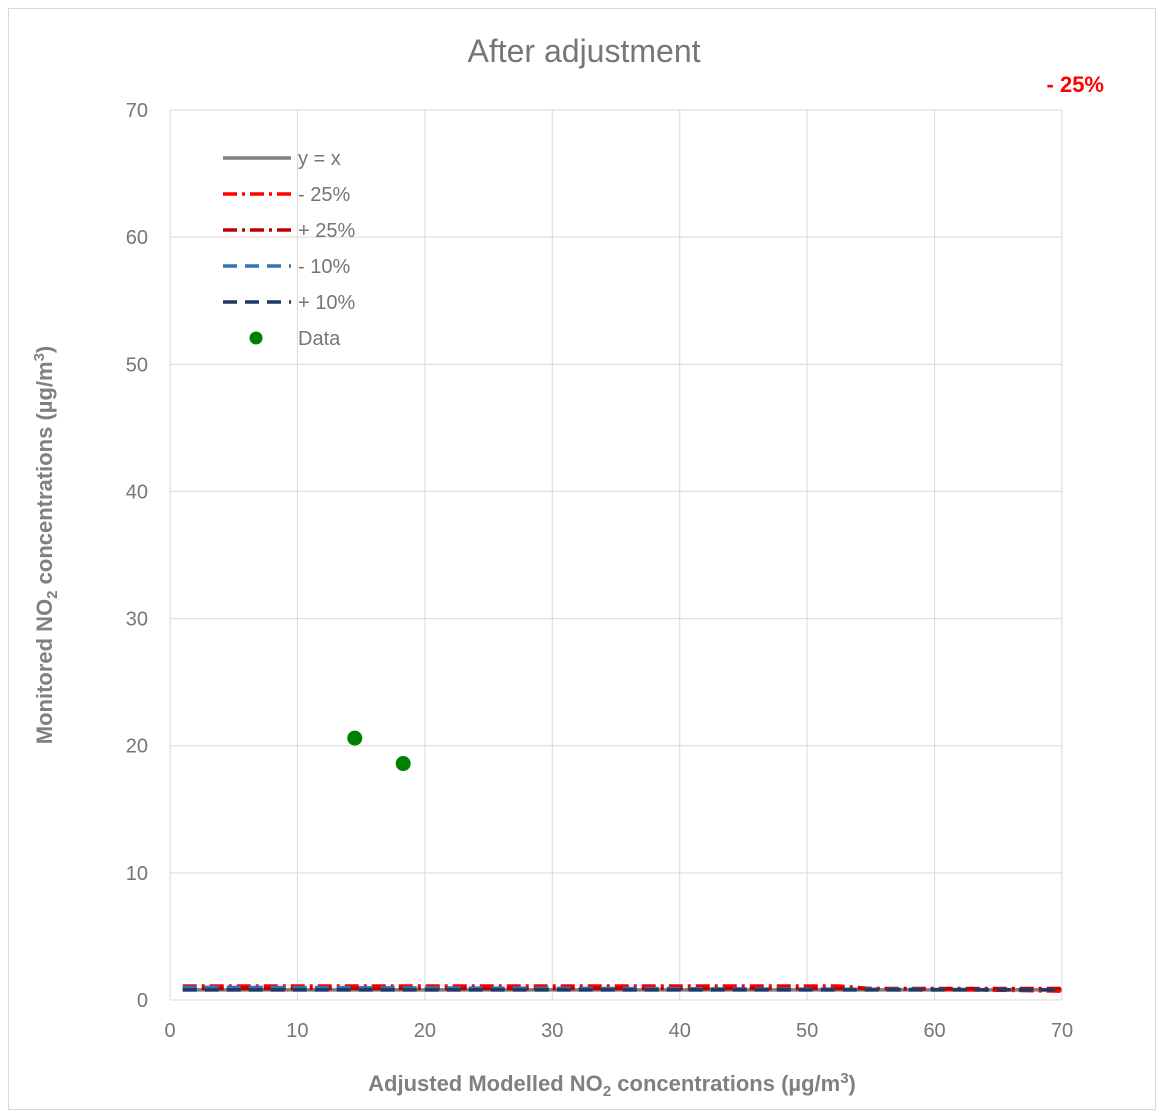 The image size is (1157, 1111). What do you see at coordinates (324, 195) in the screenshot?
I see `legend-label: - 25%` at bounding box center [324, 195].